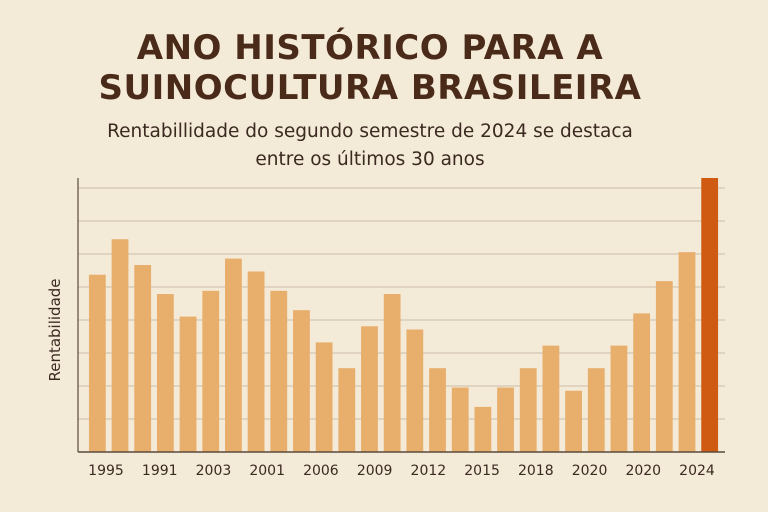 The width and height of the screenshot is (768, 512). What do you see at coordinates (429, 471) in the screenshot?
I see `x-tick-label: 2012` at bounding box center [429, 471].